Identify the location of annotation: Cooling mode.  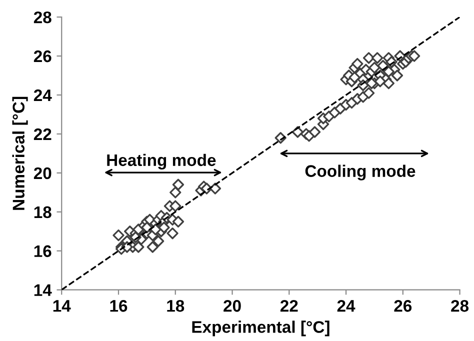
(360, 172).